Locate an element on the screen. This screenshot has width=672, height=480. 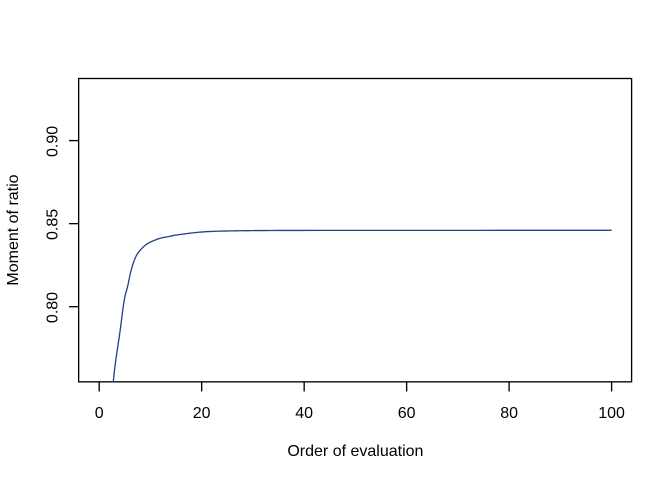
svg-text: 40 is located at coordinates (304, 413).